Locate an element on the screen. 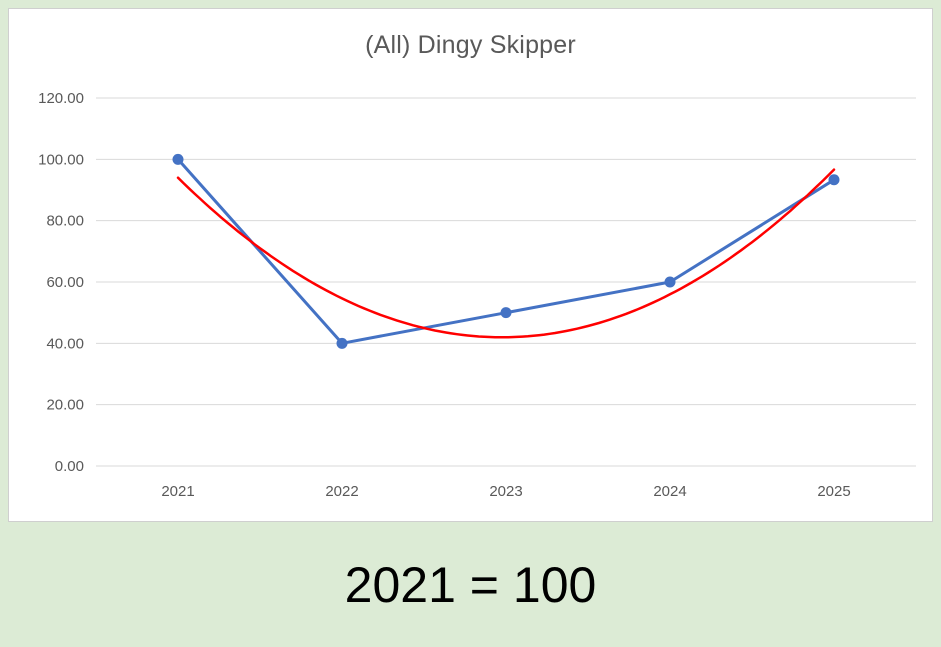  y-axis-label: 100.00 is located at coordinates (61, 159).